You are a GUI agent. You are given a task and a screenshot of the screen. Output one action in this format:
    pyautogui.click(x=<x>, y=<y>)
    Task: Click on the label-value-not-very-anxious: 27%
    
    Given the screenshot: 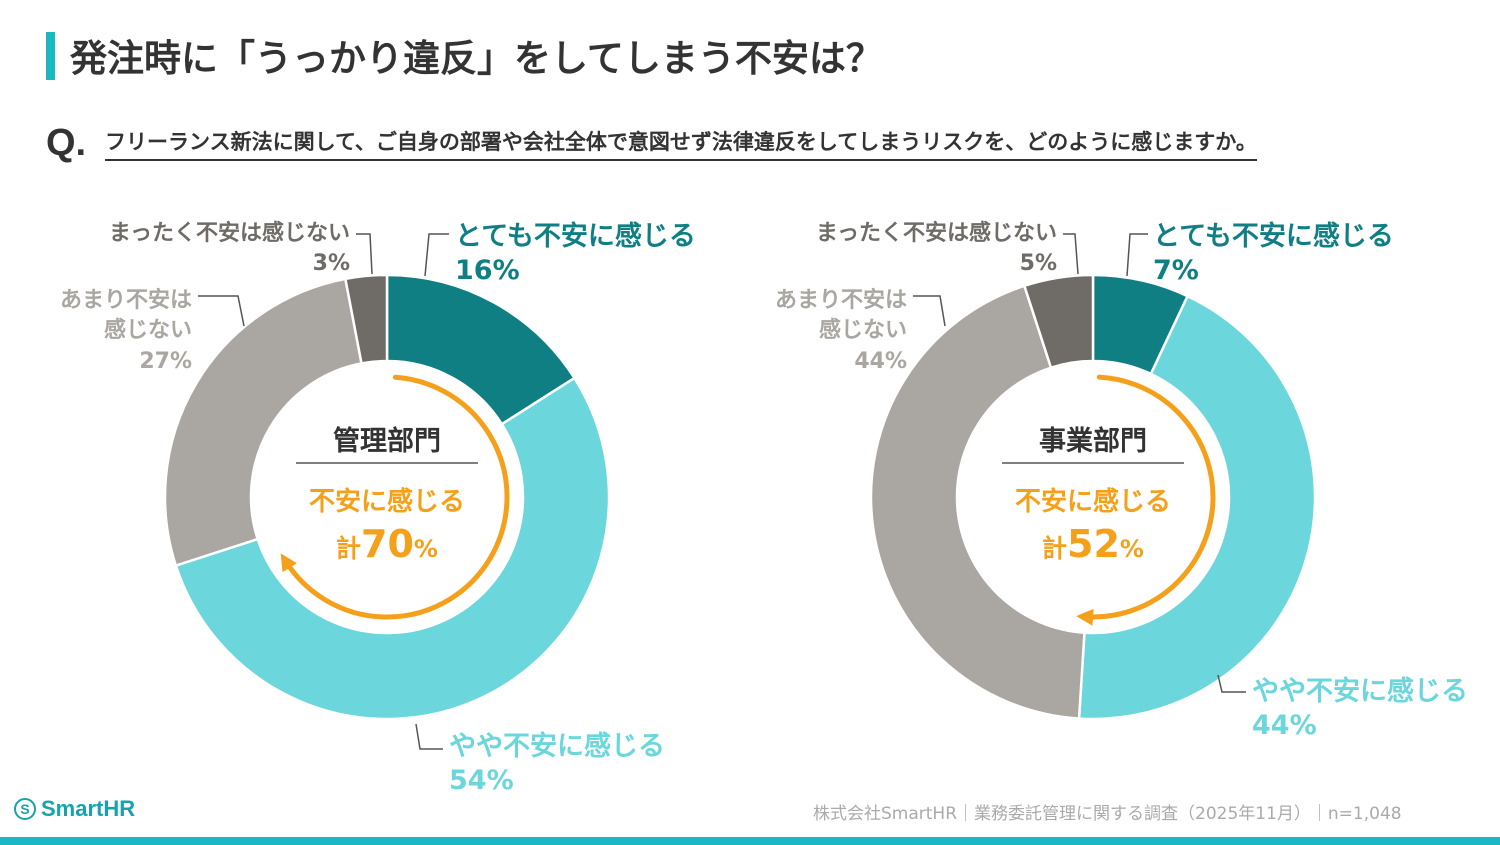 What is the action you would take?
    pyautogui.click(x=165, y=361)
    